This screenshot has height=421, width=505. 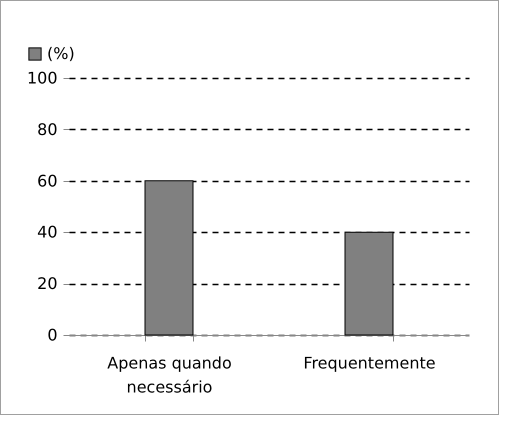 I want to click on y-tick-label: 60, so click(x=47, y=180).